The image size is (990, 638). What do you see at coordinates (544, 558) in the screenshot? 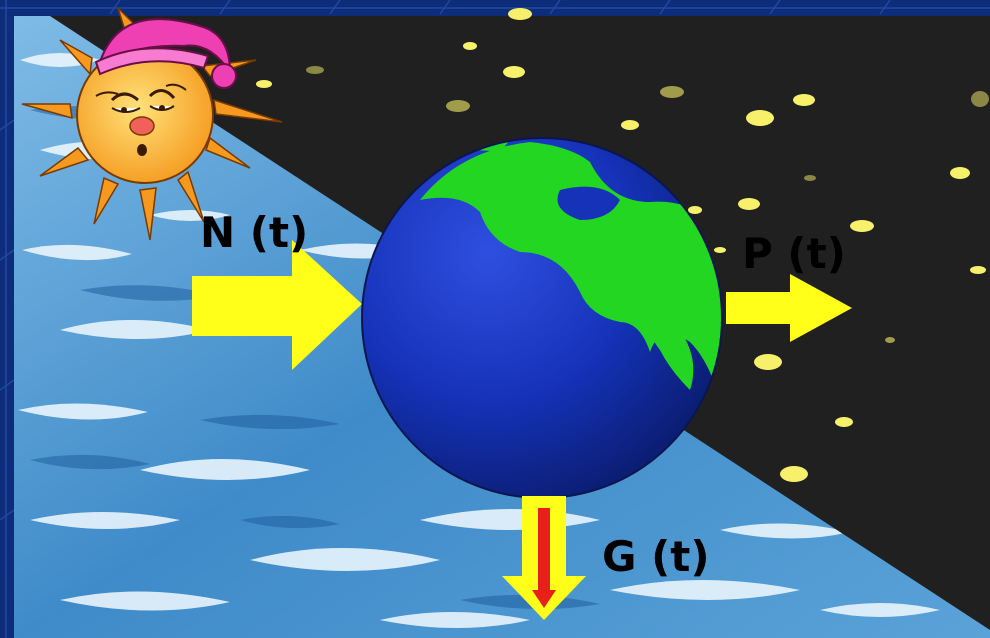
I see `downward-arrow-g-inner` at bounding box center [544, 558].